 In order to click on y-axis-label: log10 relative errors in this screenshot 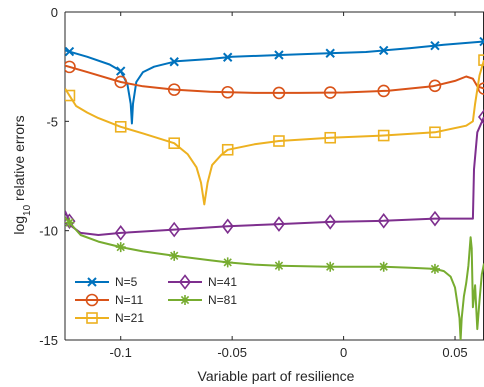, I will do `click(22, 174)`.